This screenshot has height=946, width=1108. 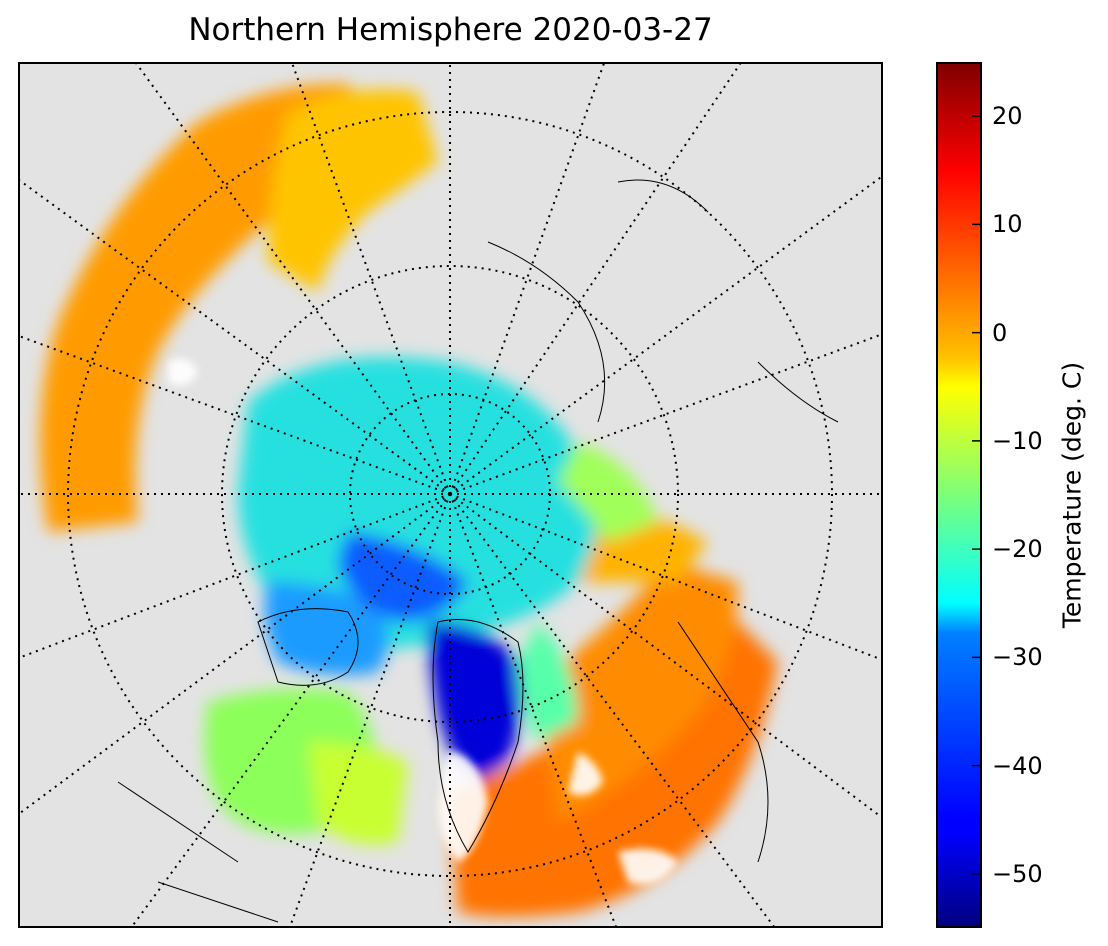 I want to click on colorbar-tick-label: 0, so click(x=1000, y=332).